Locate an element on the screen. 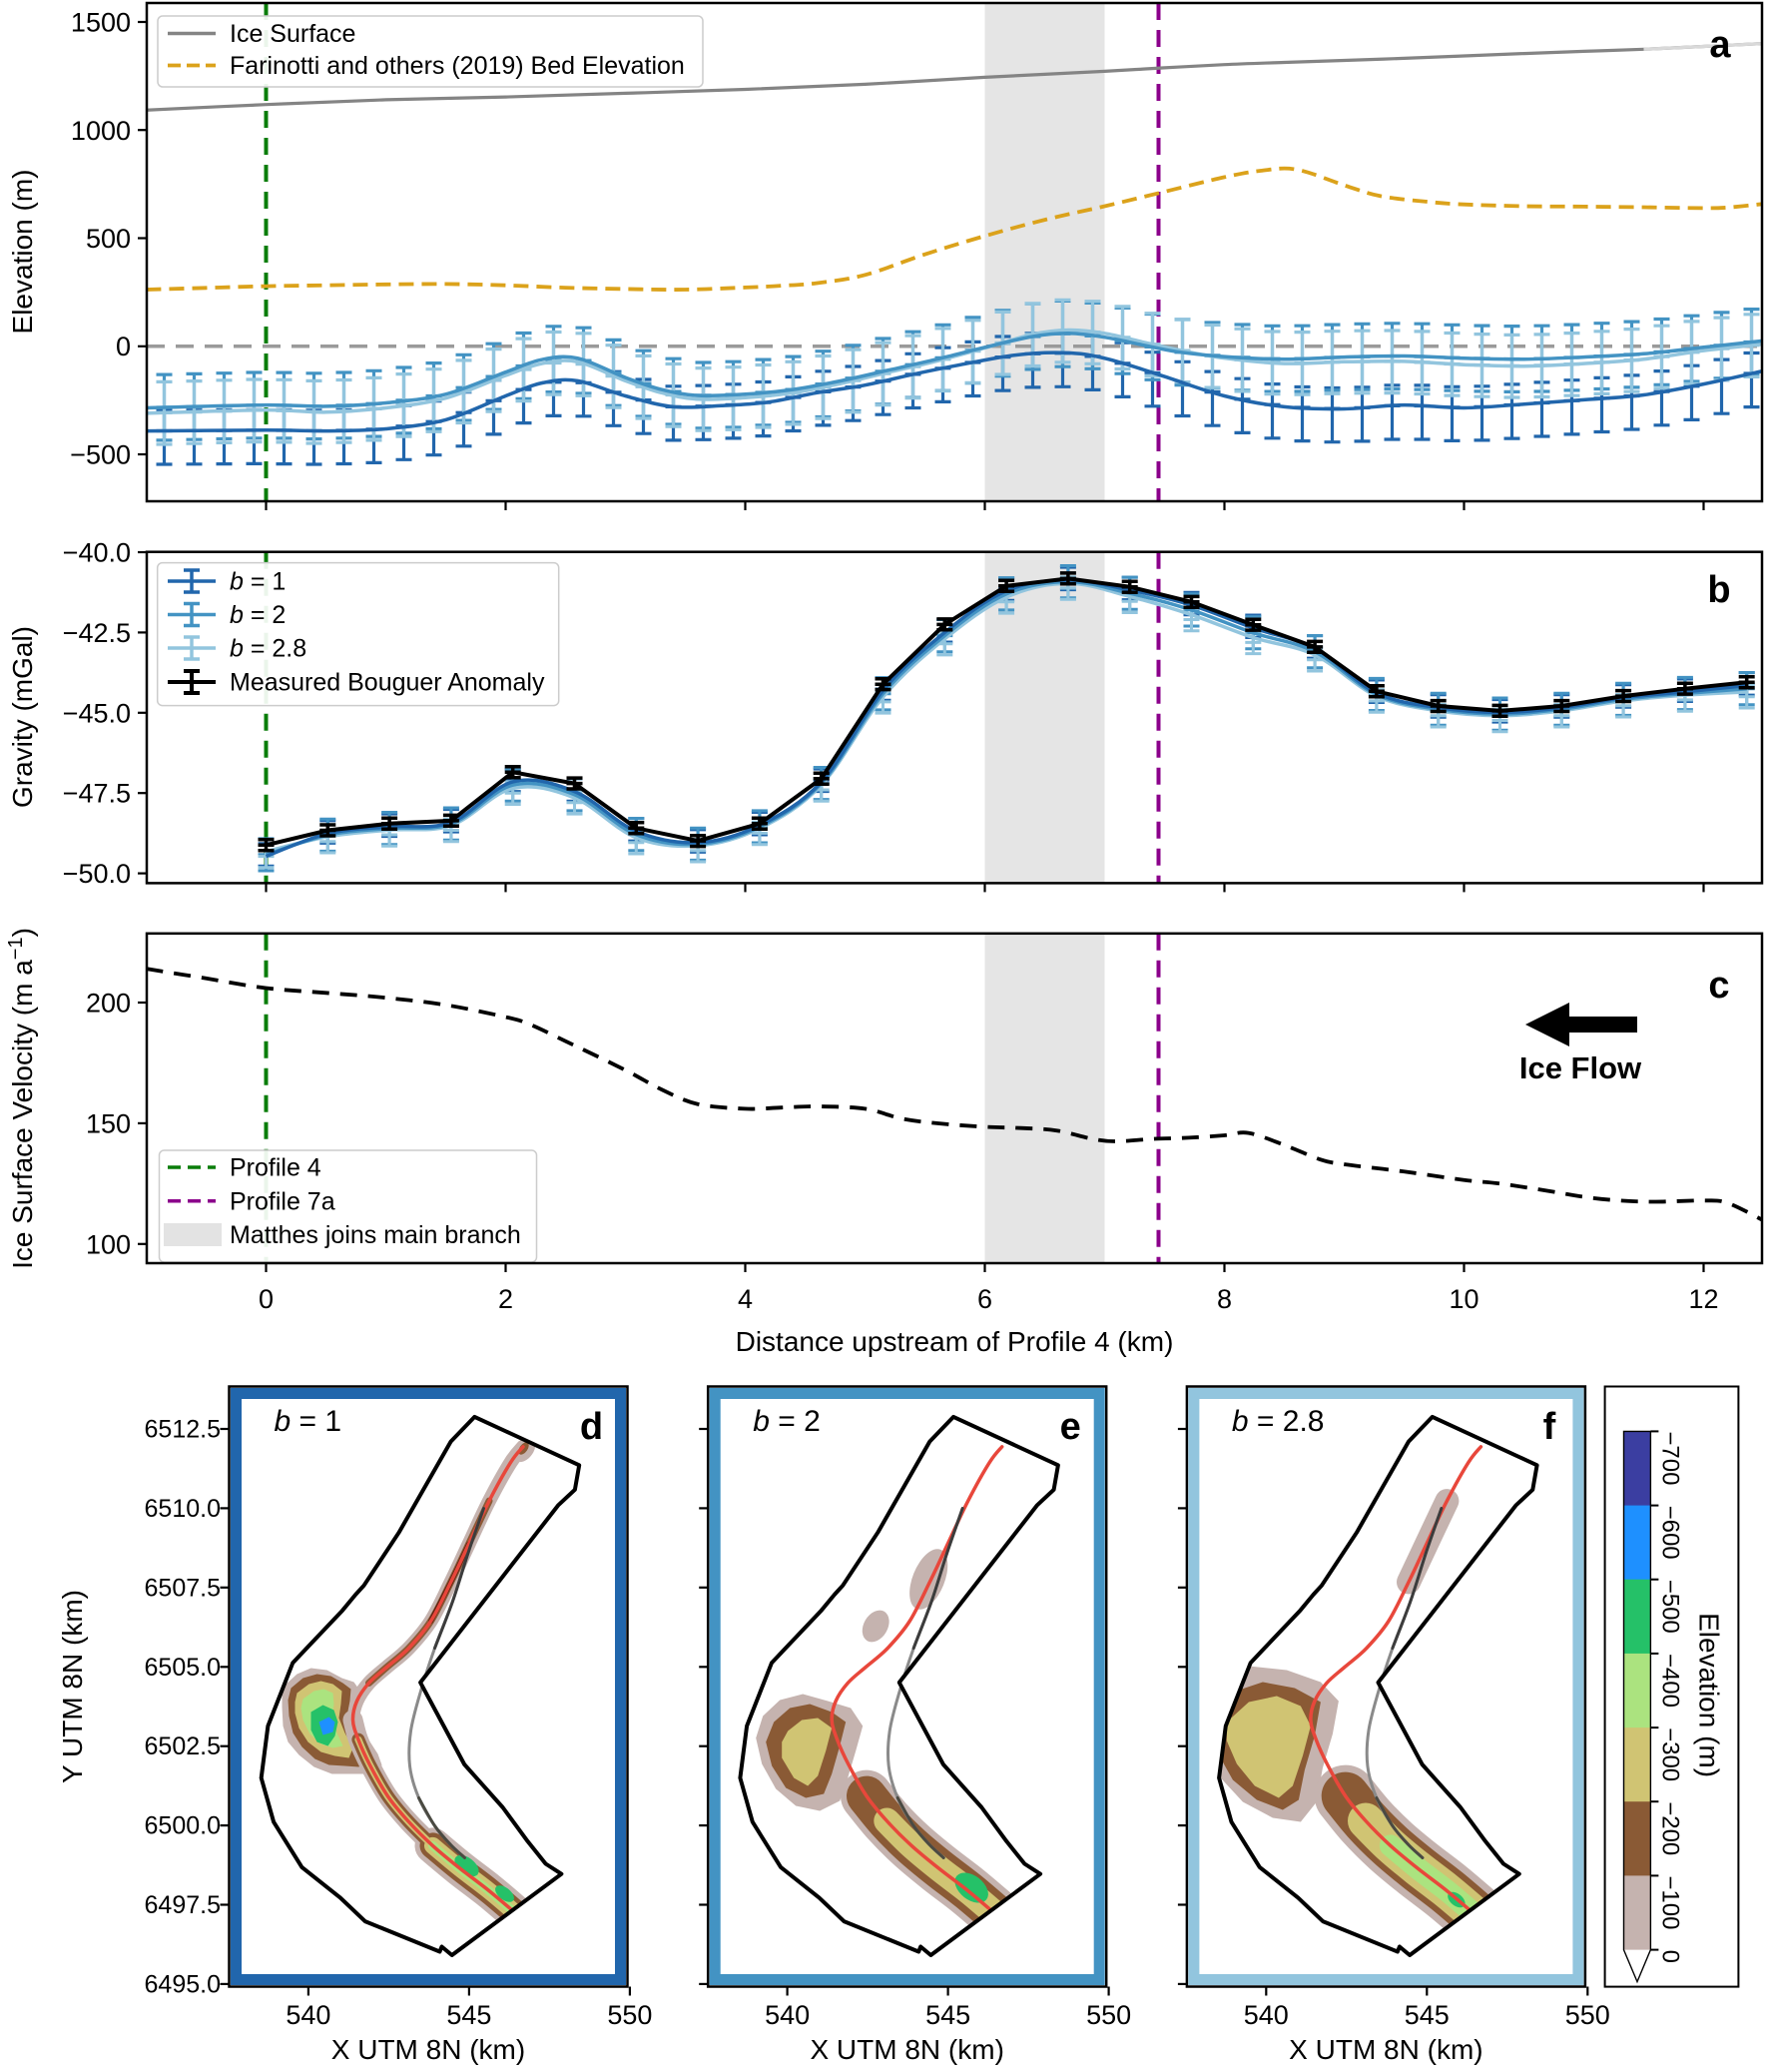 The height and width of the screenshot is (2072, 1769). svg-text: 500 is located at coordinates (108, 239).